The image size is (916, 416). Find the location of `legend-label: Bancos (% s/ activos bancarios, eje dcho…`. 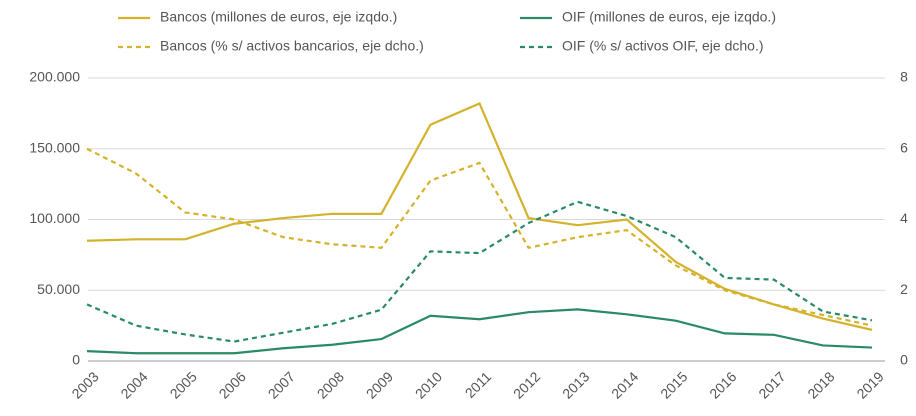

legend-label: Bancos (% s/ activos bancarios, eje dcho… is located at coordinates (292, 46).